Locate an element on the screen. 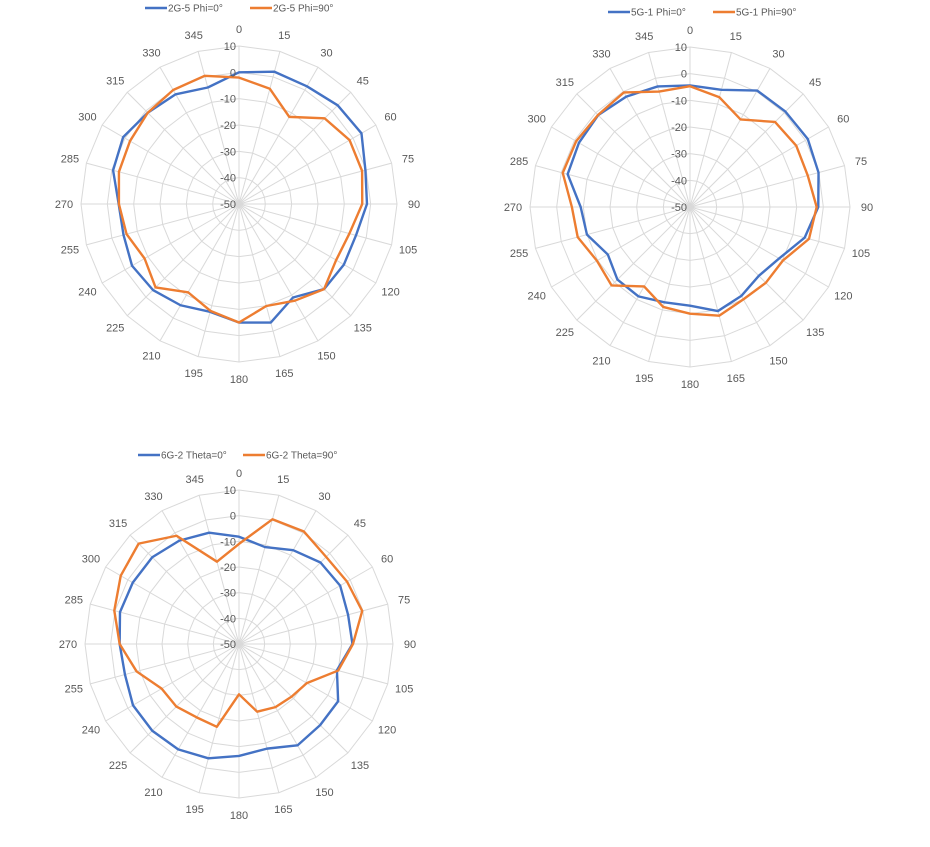 The image size is (930, 847). angle-label: 270 is located at coordinates (68, 645).